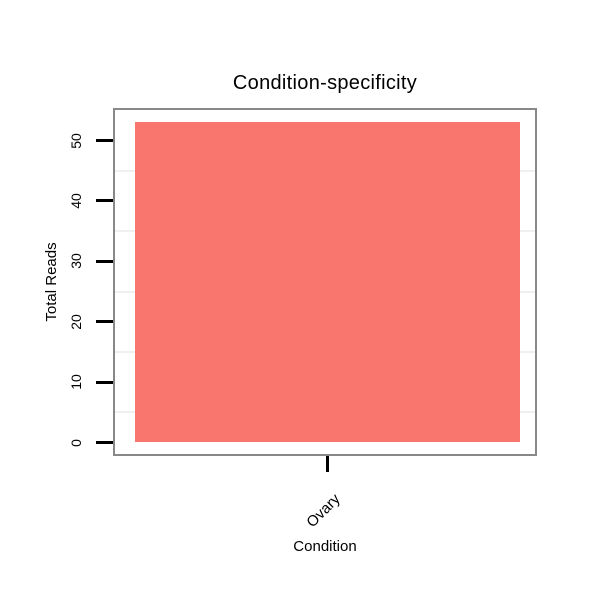 The image size is (600, 600). What do you see at coordinates (327, 464) in the screenshot?
I see `x-tick-mark` at bounding box center [327, 464].